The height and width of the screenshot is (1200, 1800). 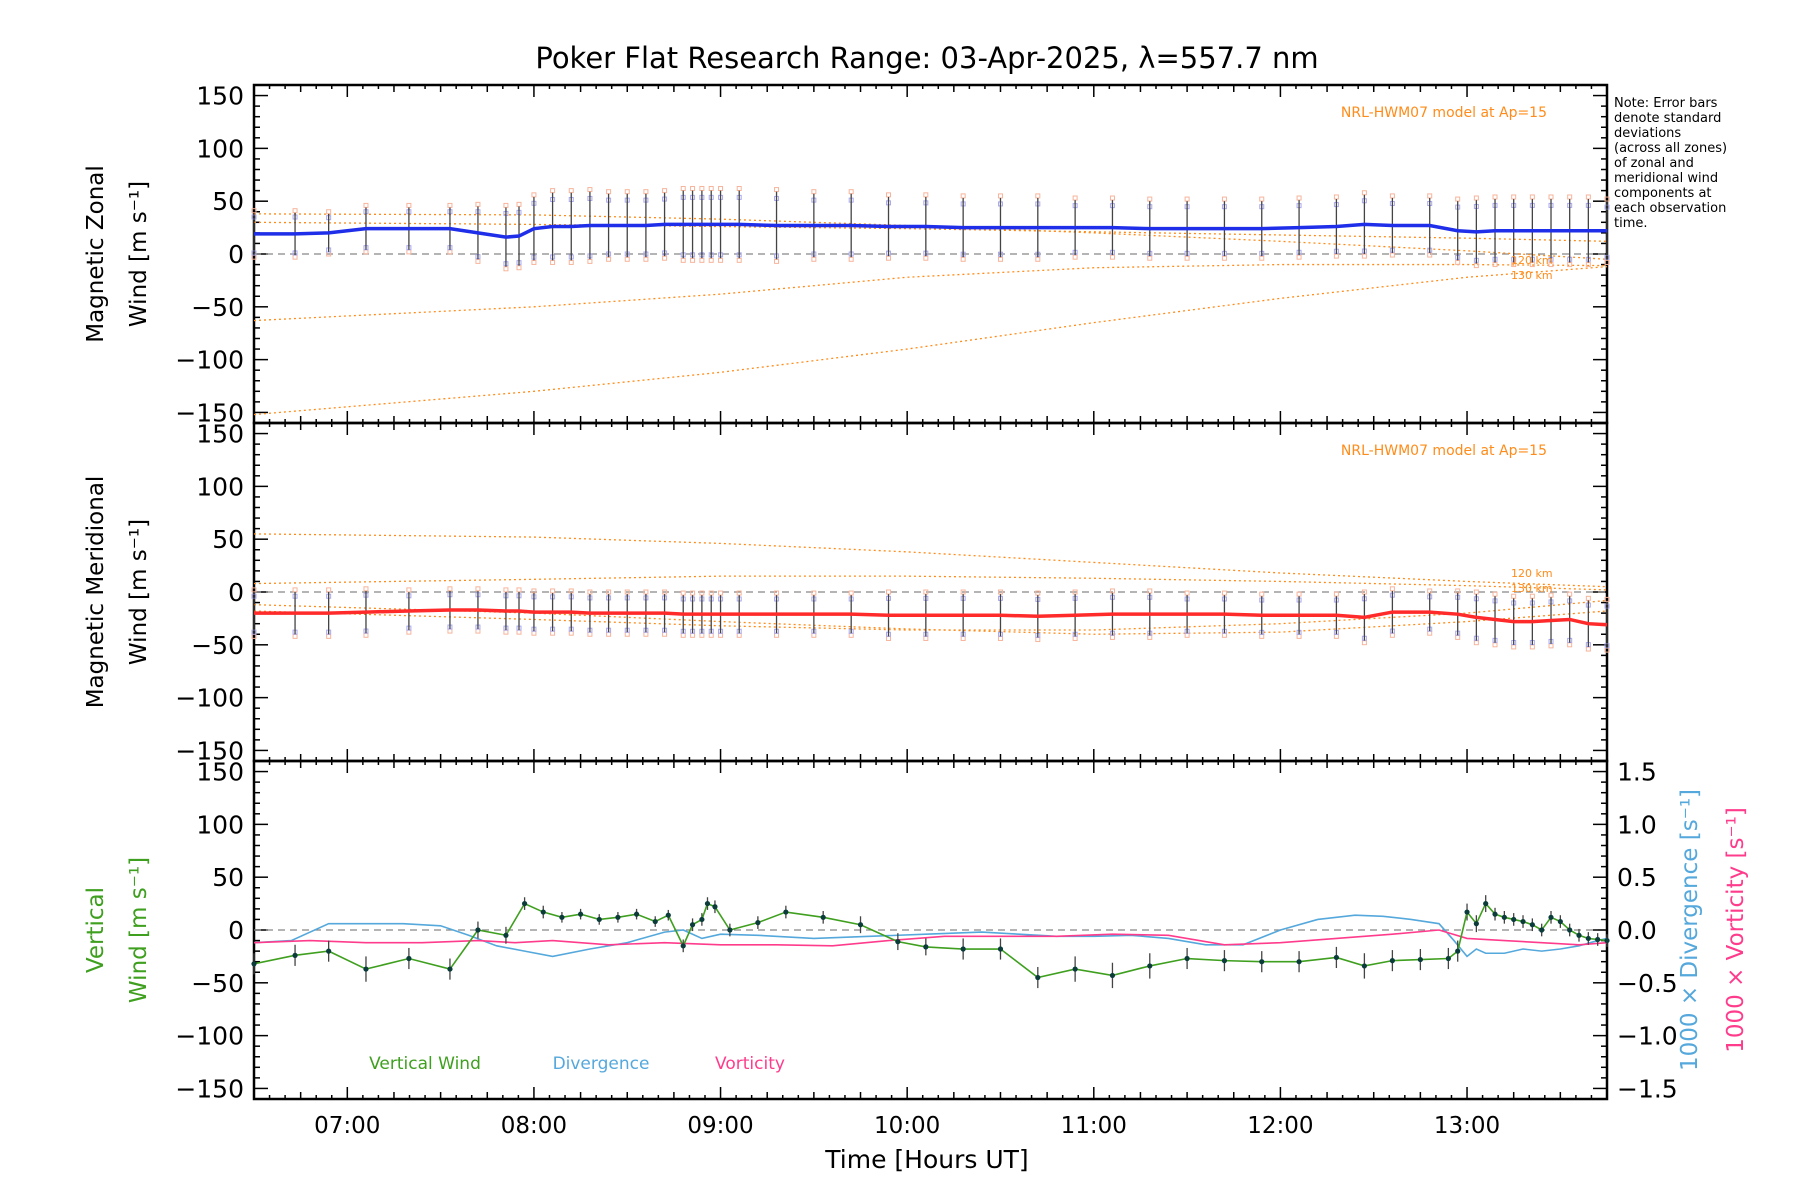 What do you see at coordinates (930, 583) in the screenshot?
I see `model-meridional-line` at bounding box center [930, 583].